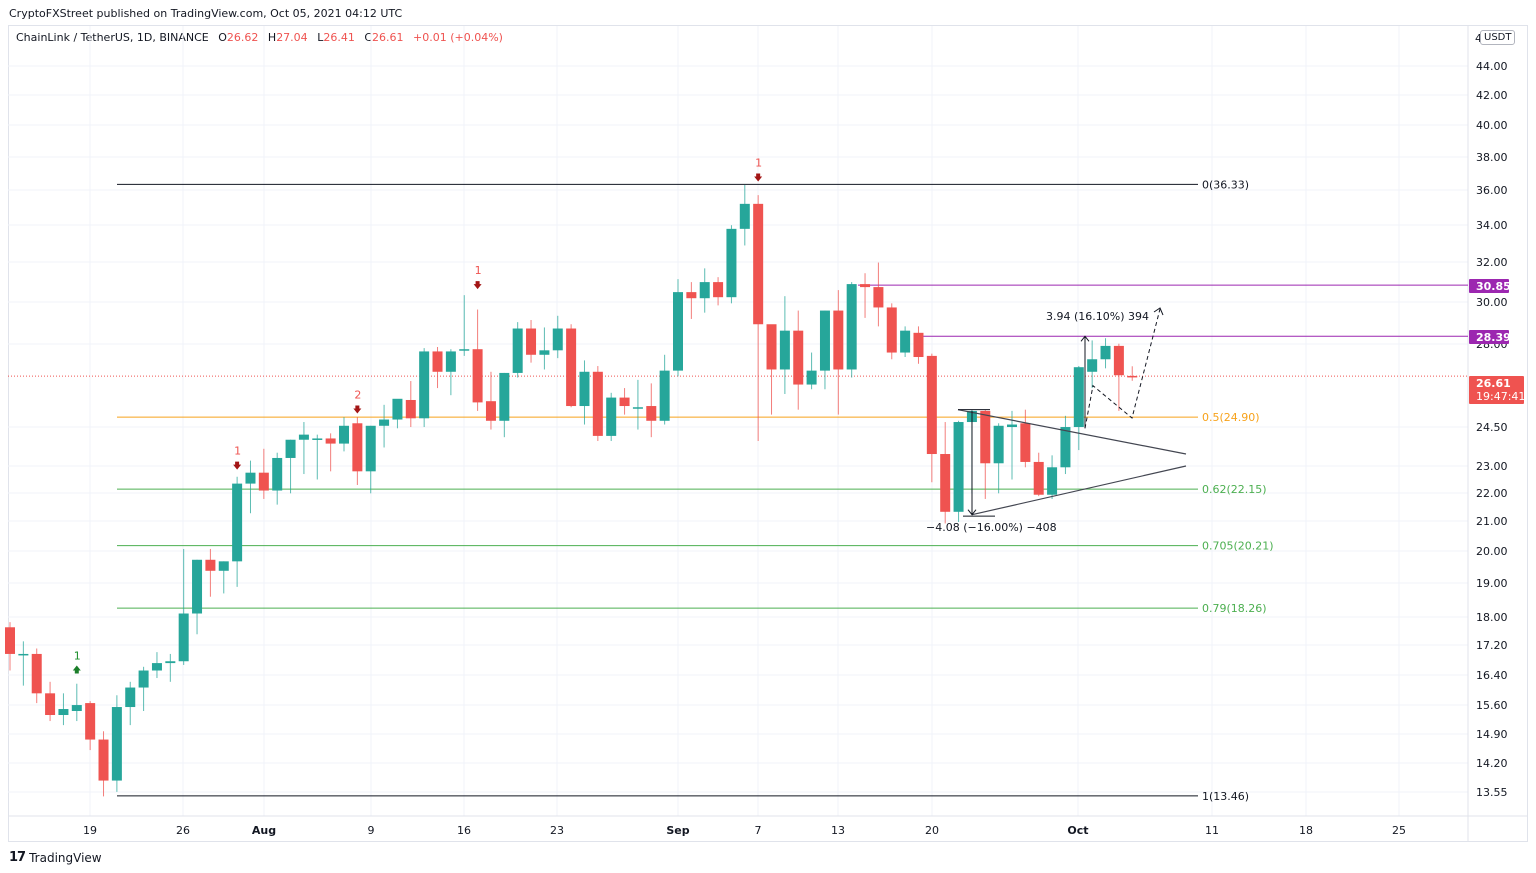  I want to click on time-tick-label: 23, so click(557, 830).